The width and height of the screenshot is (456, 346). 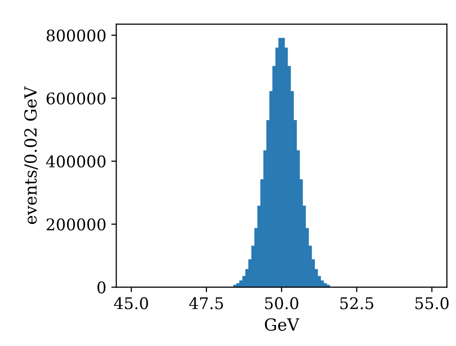 I want to click on y-tick-label: 600000, so click(x=76, y=98).